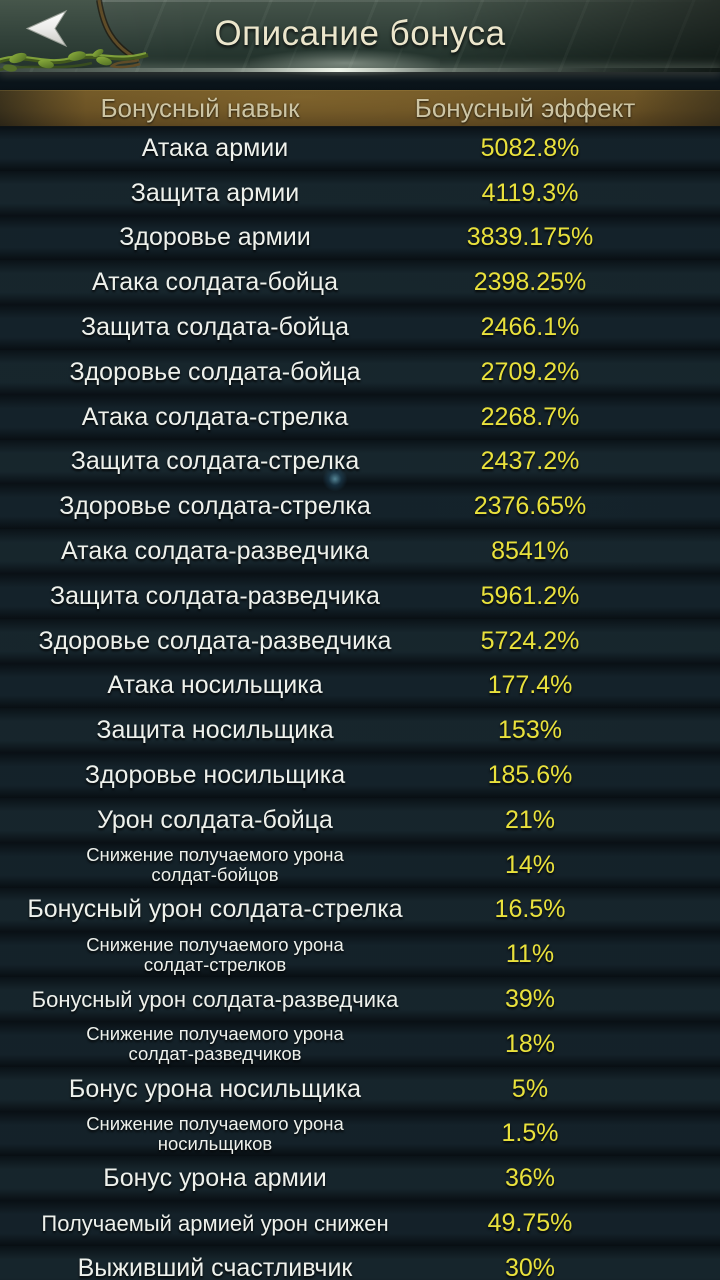  Describe the element at coordinates (215, 371) in the screenshot. I see `skill-label: Здоровье солдата-бойца` at that location.